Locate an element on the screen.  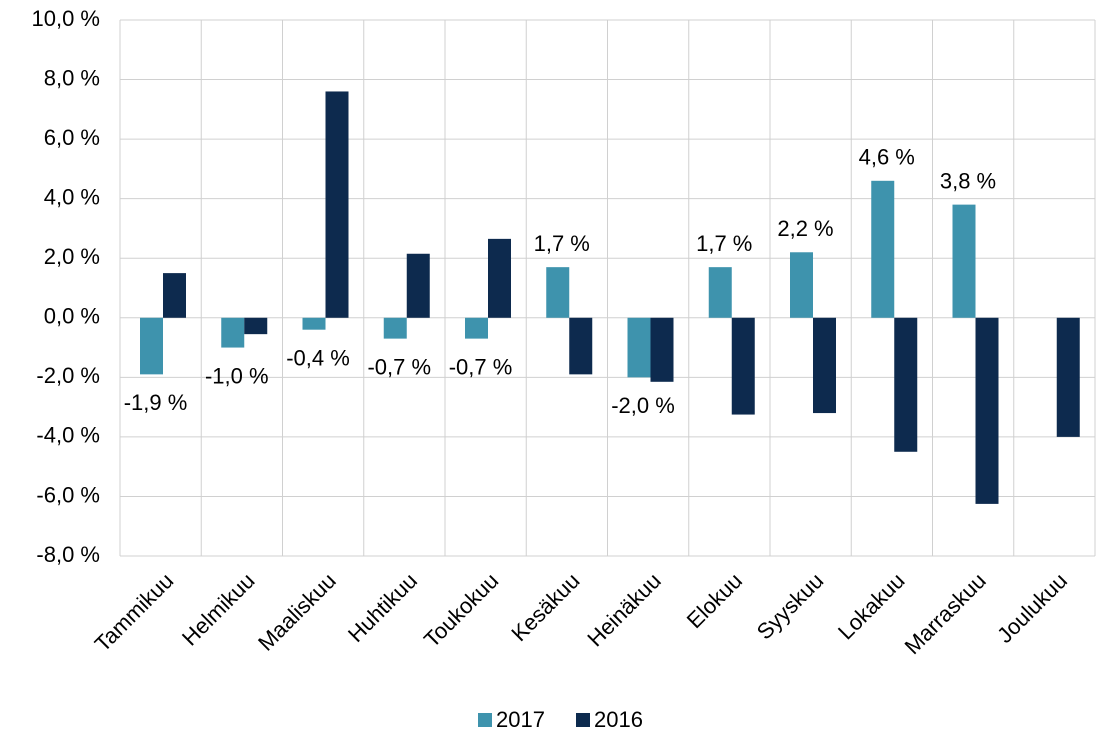
x-tick-label: Joulukuu is located at coordinates (1032, 608).